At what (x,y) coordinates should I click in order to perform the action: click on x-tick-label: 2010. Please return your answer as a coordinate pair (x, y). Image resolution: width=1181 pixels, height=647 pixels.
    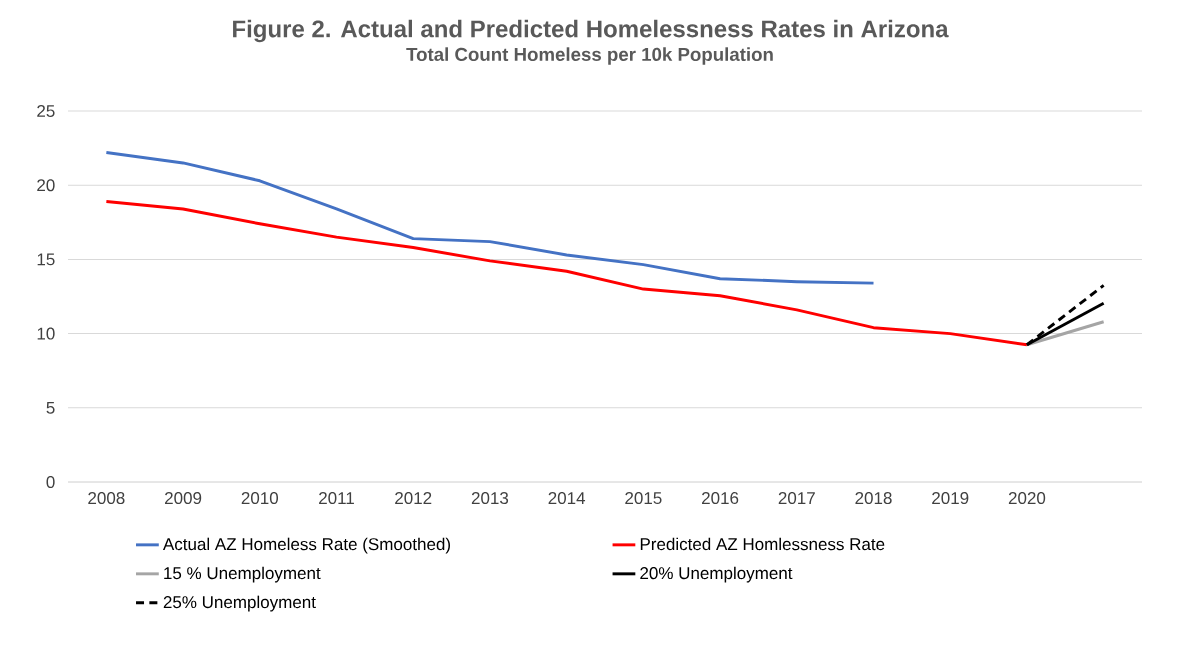
    Looking at the image, I should click on (260, 498).